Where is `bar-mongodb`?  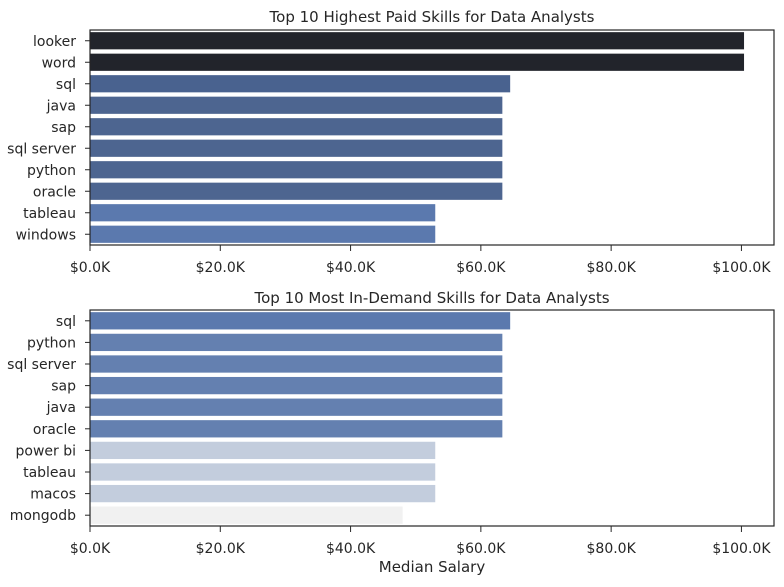
bar-mongodb is located at coordinates (246, 515).